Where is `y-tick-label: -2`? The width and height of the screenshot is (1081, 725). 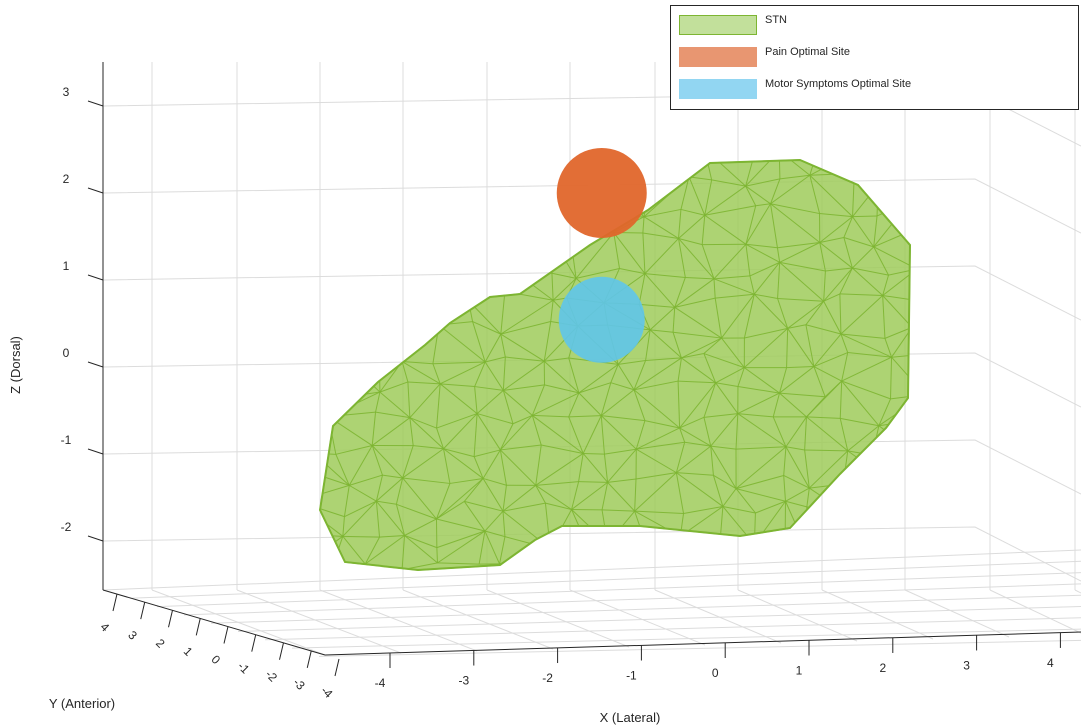
y-tick-label: -2 is located at coordinates (272, 676).